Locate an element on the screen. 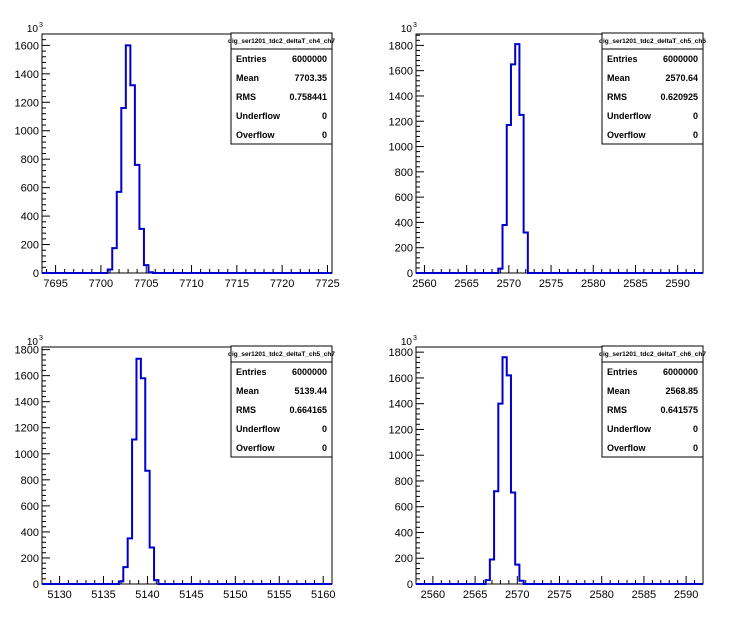  x-tick-label: 5155 is located at coordinates (279, 595).